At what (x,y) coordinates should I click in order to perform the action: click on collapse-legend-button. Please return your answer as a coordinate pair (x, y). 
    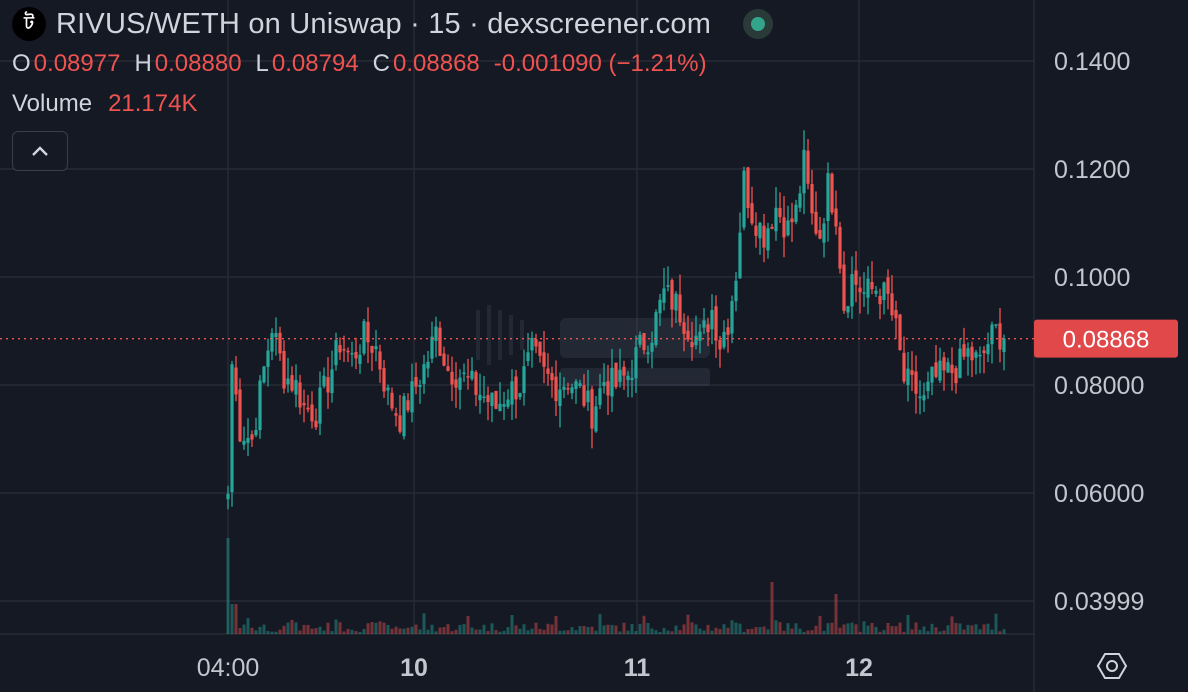
    Looking at the image, I should click on (40, 151).